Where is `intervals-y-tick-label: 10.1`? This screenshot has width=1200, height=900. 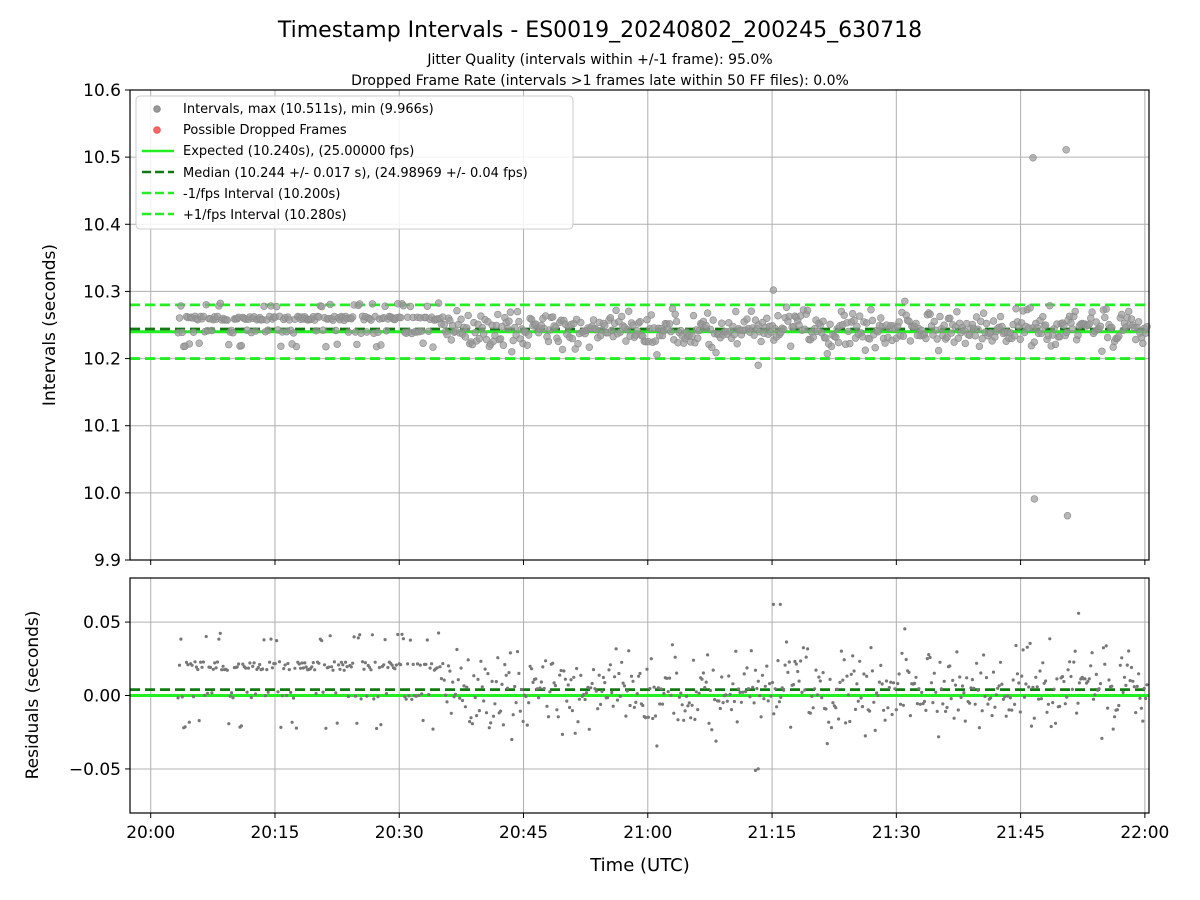 intervals-y-tick-label: 10.1 is located at coordinates (102, 427).